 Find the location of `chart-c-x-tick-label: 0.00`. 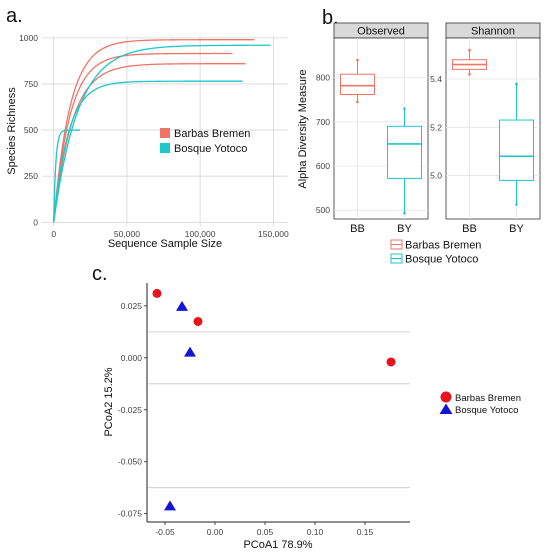

chart-c-x-tick-label: 0.00 is located at coordinates (215, 532).